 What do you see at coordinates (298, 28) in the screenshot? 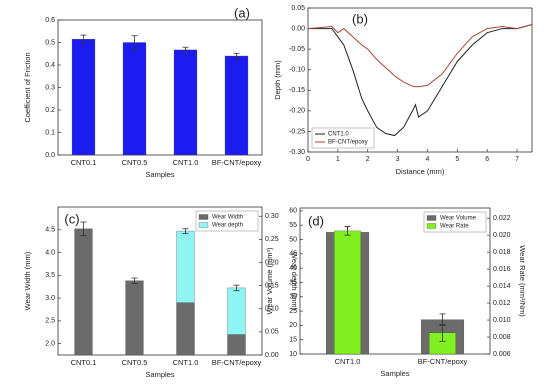
I see `y-tick-label: 0.00` at bounding box center [298, 28].